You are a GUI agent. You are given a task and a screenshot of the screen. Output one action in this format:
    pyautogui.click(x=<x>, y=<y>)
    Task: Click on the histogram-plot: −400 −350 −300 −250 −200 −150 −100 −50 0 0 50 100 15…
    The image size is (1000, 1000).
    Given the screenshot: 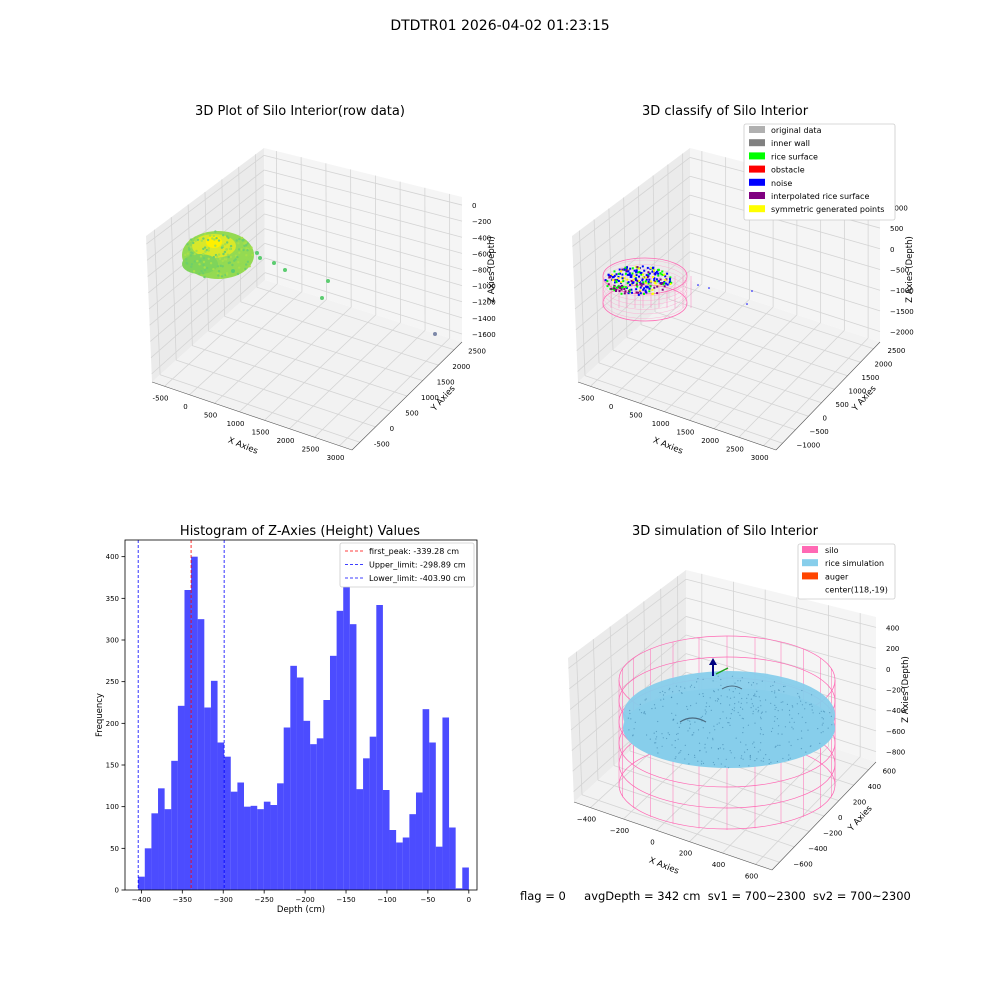 What is the action you would take?
    pyautogui.click(x=286, y=727)
    